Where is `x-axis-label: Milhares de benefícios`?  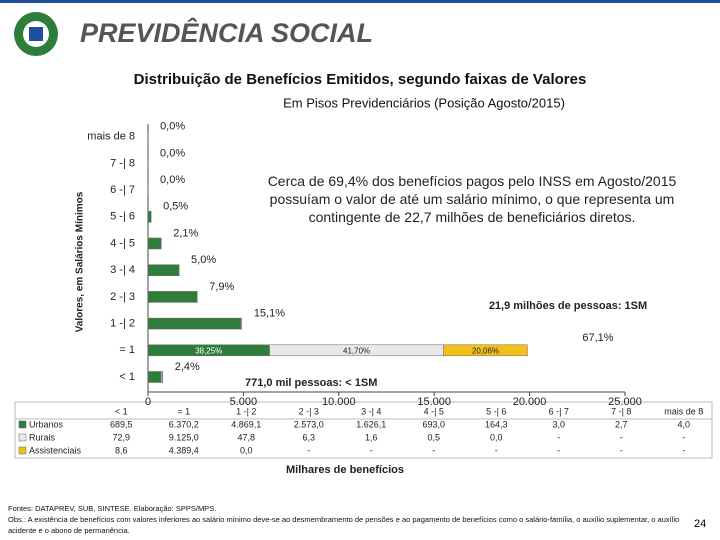
x-axis-label: Milhares de benefícios is located at coordinates (345, 470).